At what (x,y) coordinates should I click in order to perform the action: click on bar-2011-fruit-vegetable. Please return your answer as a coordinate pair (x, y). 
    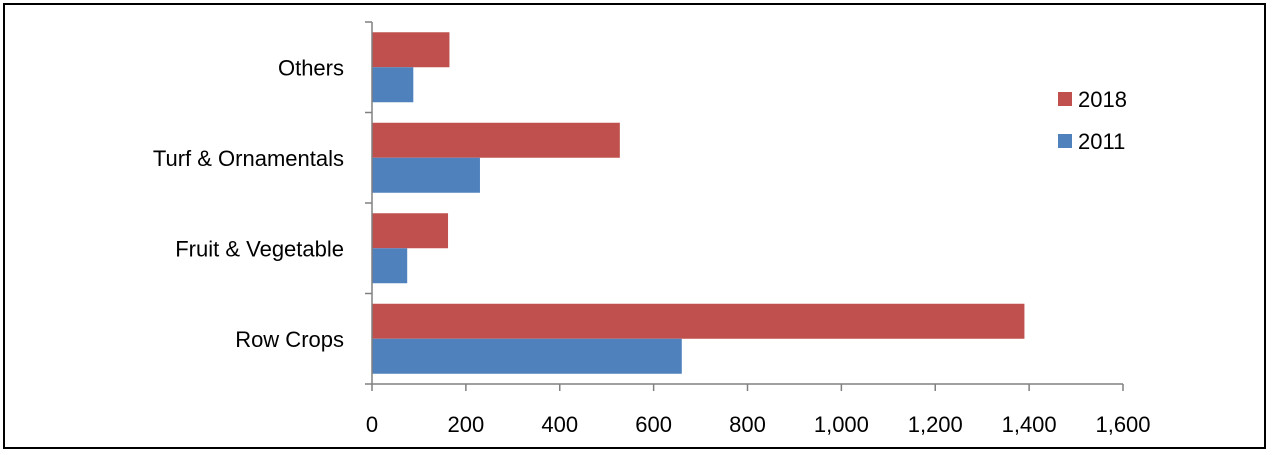
    Looking at the image, I should click on (390, 266).